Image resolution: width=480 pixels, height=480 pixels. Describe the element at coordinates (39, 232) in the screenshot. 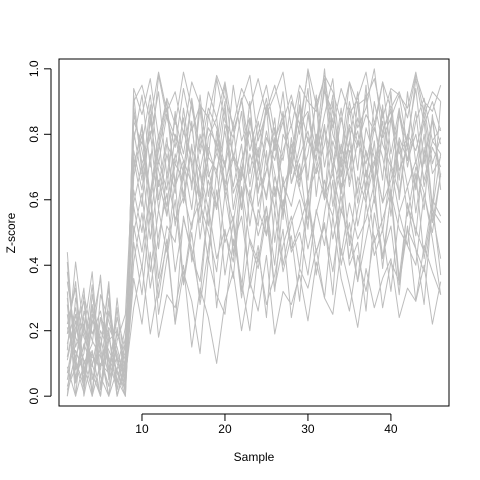

I see `y-axis: 0.0 0.2 0.4 0.6 0.8 1.0` at that location.